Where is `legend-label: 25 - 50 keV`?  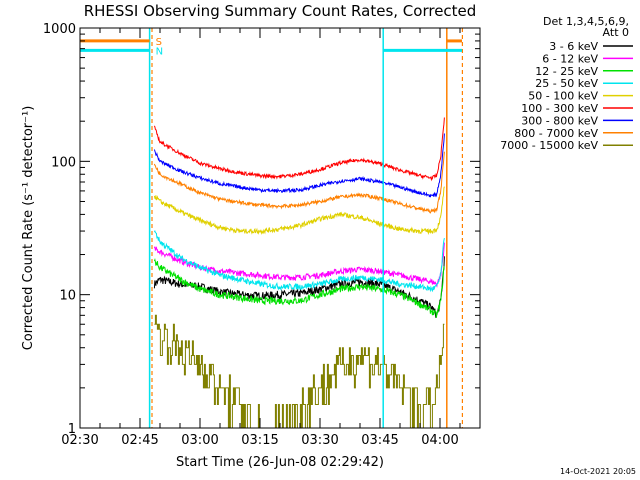 legend-label: 25 - 50 keV is located at coordinates (566, 83).